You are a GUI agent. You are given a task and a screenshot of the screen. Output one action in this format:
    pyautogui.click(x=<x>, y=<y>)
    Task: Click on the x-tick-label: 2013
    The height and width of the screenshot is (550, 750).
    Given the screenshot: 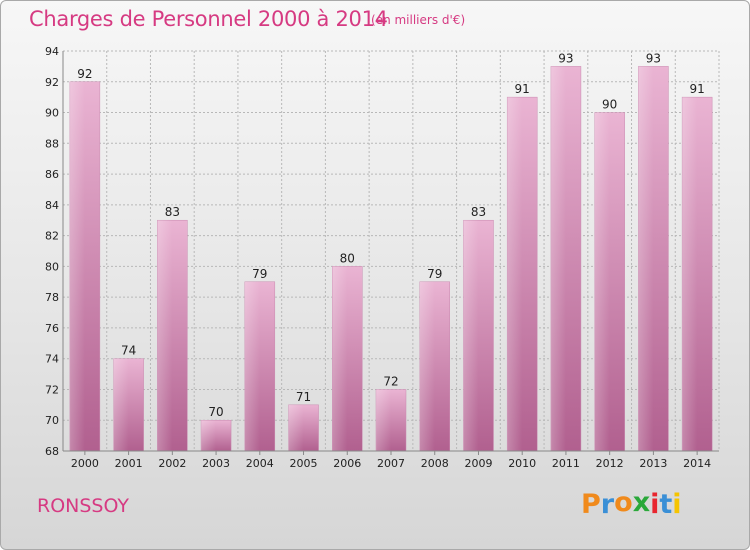 What is the action you would take?
    pyautogui.click(x=653, y=463)
    